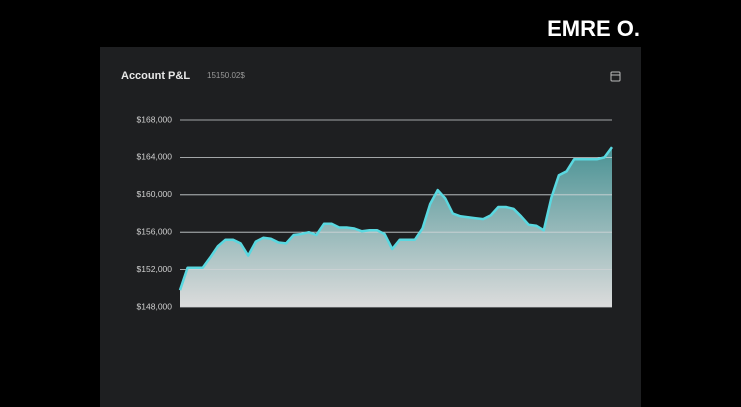 The image size is (741, 407). Describe the element at coordinates (155, 119) in the screenshot. I see `y-tick-label: $168,000` at that location.